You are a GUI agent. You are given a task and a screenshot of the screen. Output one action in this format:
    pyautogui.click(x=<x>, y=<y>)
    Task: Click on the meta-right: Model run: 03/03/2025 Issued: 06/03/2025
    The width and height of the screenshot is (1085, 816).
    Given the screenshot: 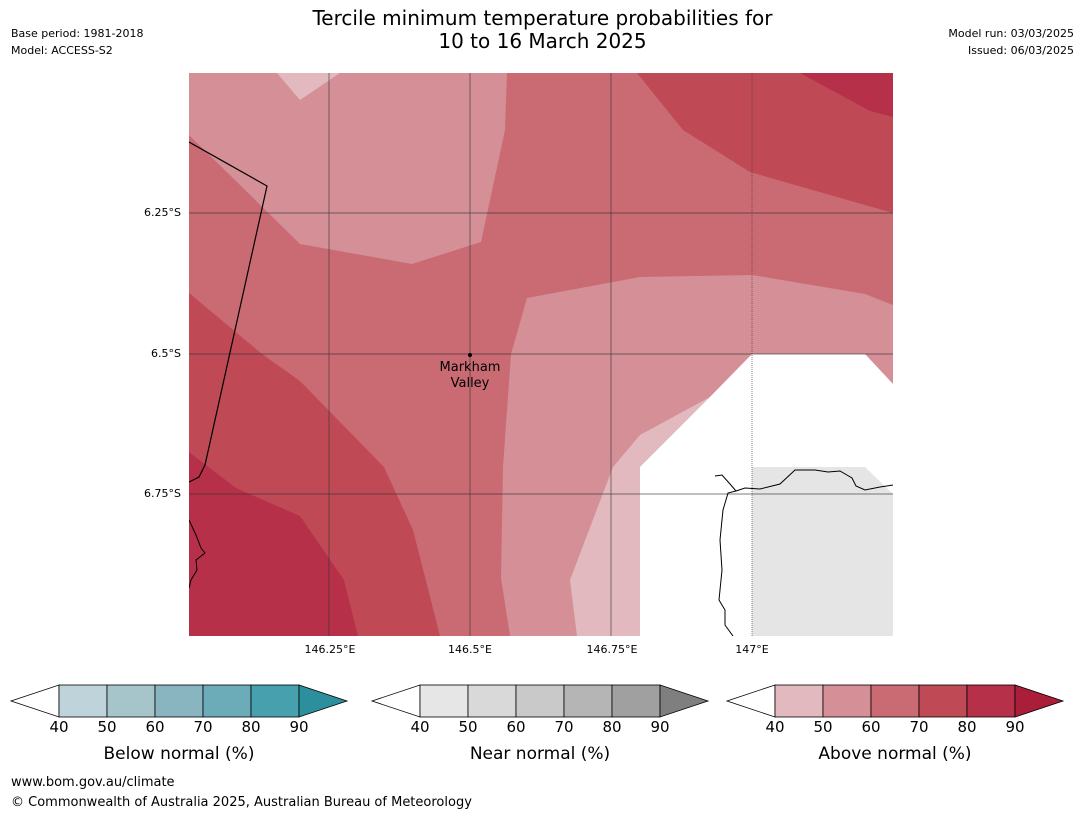 What is the action you would take?
    pyautogui.click(x=1011, y=42)
    